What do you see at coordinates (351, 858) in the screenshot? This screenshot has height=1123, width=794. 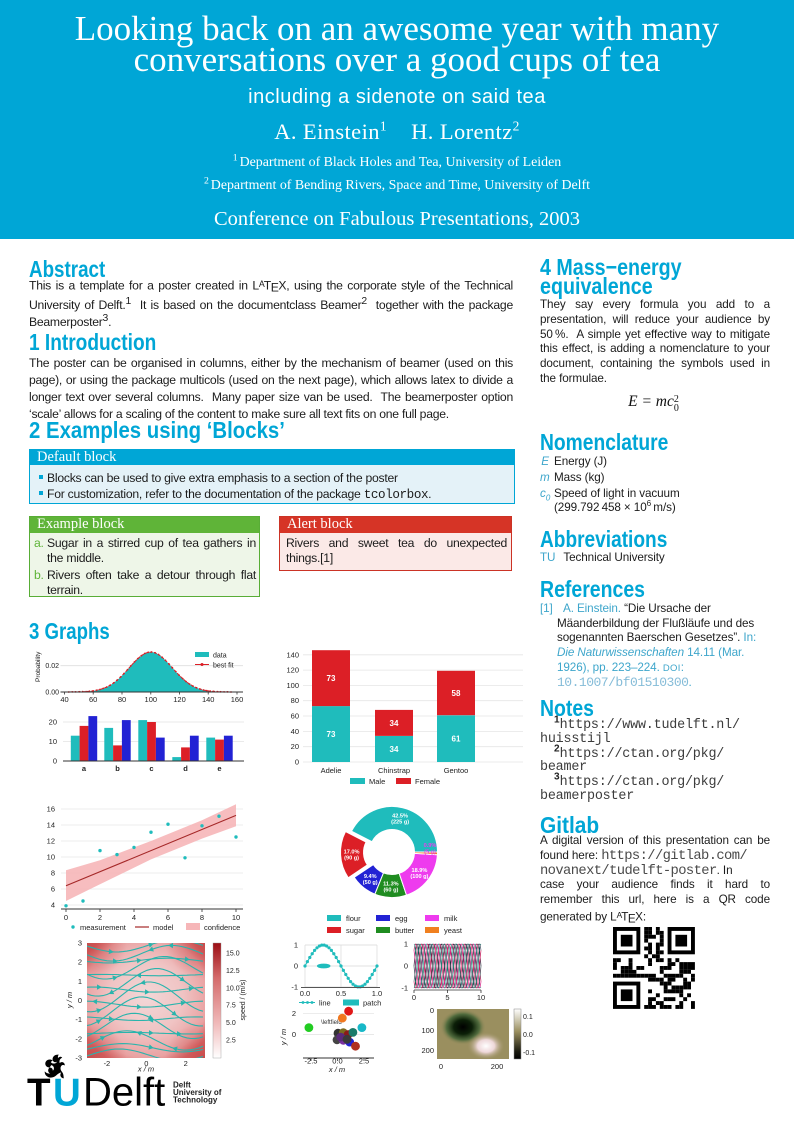 I see `svg-text: (90 g)` at bounding box center [351, 858].